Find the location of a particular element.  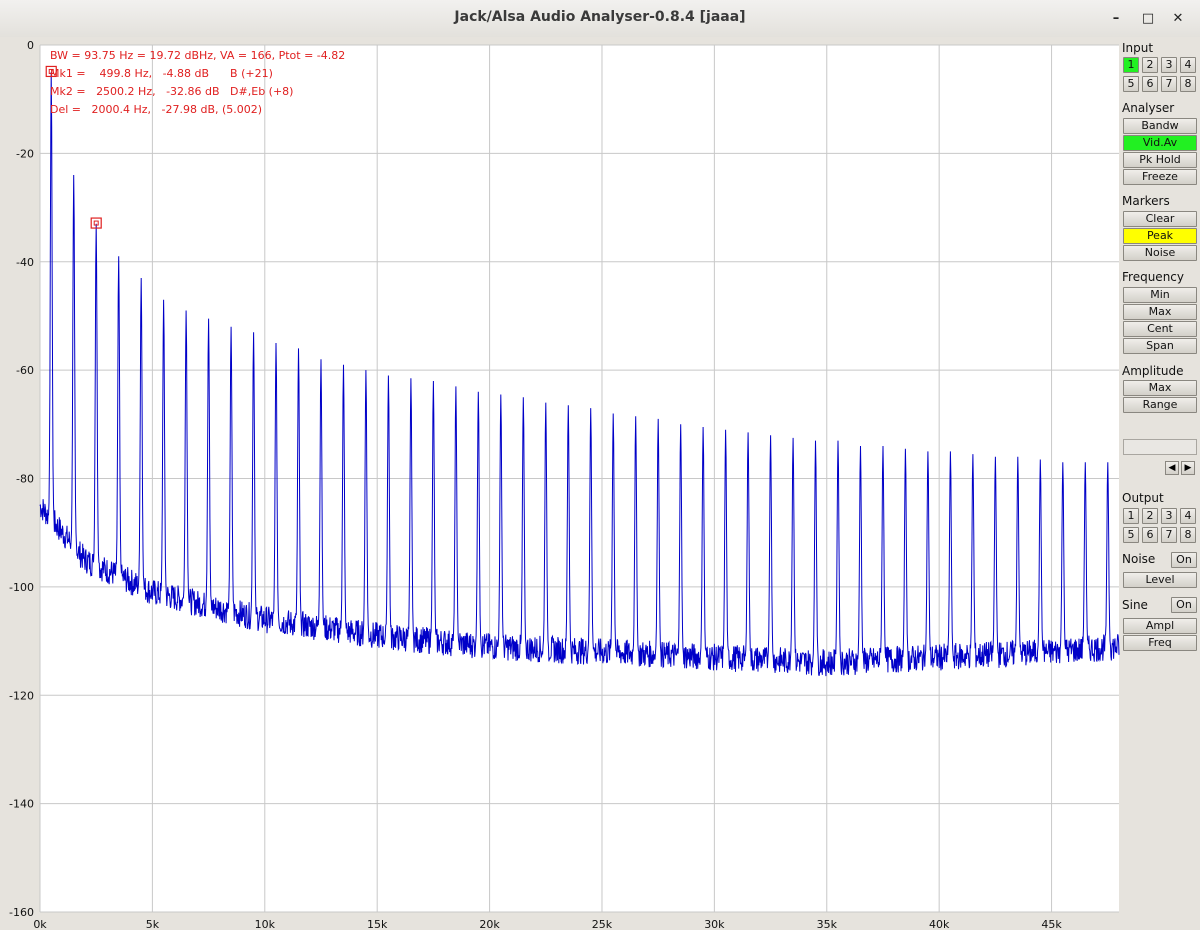

adjust-arrows: ◀ ▶ is located at coordinates (1181, 468).